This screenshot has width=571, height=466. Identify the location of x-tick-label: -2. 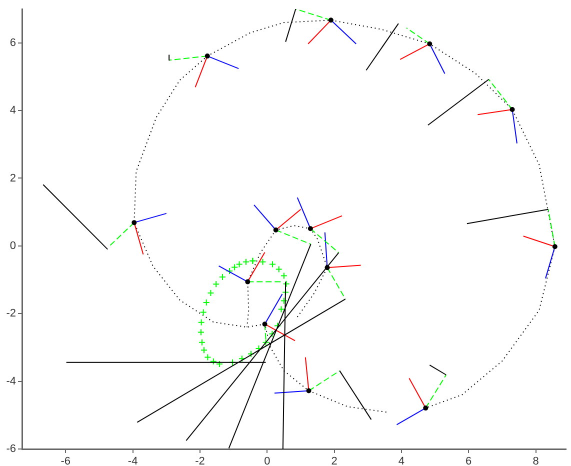
(200, 461).